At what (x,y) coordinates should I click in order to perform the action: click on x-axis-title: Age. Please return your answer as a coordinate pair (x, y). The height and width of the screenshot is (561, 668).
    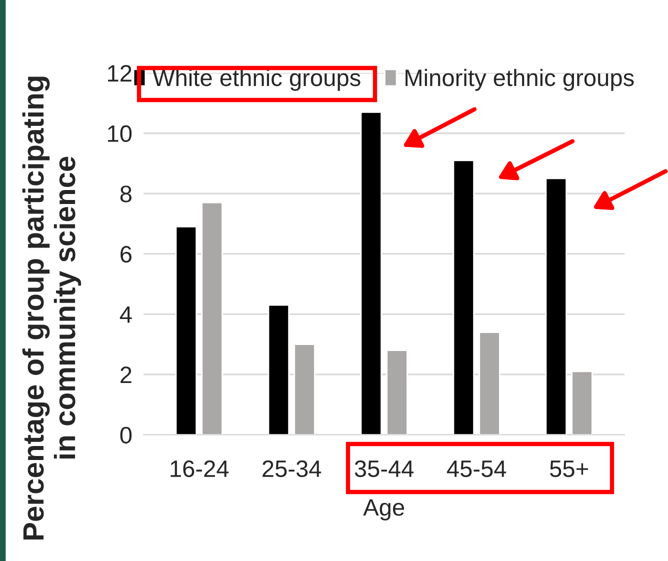
    Looking at the image, I should click on (383, 509).